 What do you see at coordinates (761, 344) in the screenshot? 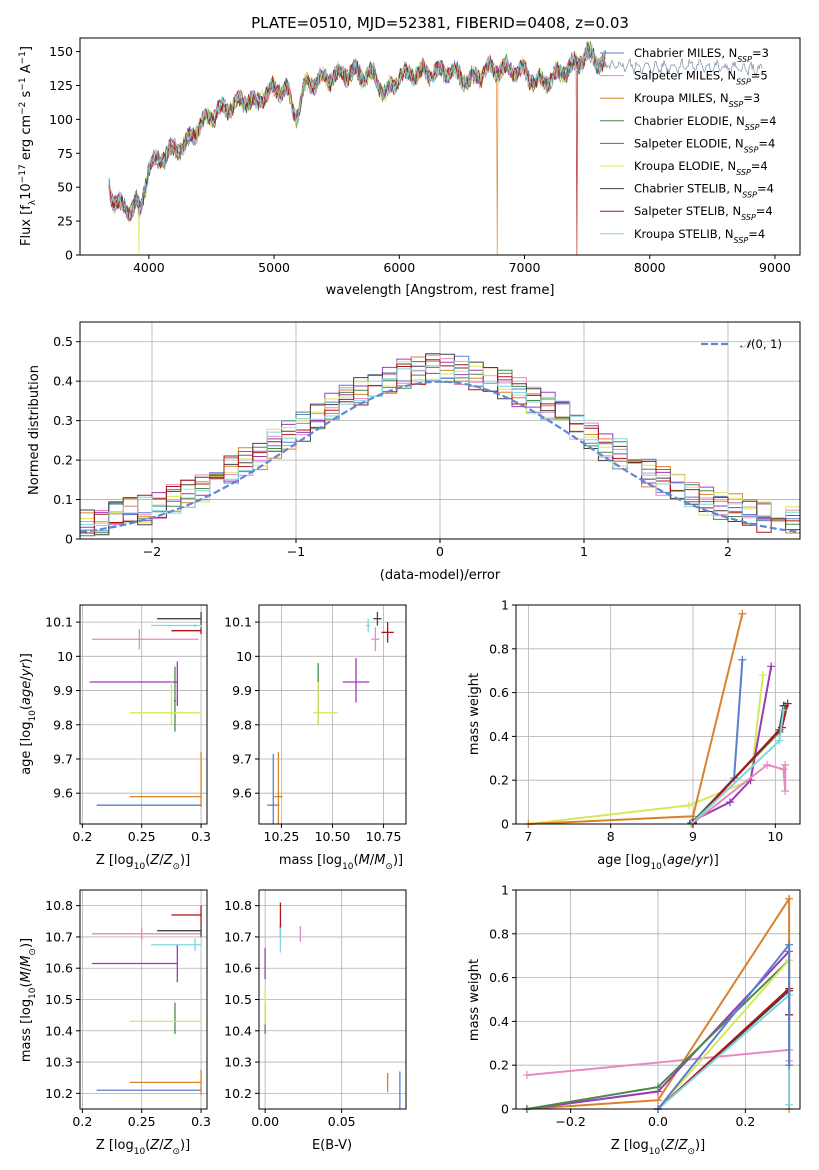
I see `legend-label: 𝒩(0, 1)` at bounding box center [761, 344].